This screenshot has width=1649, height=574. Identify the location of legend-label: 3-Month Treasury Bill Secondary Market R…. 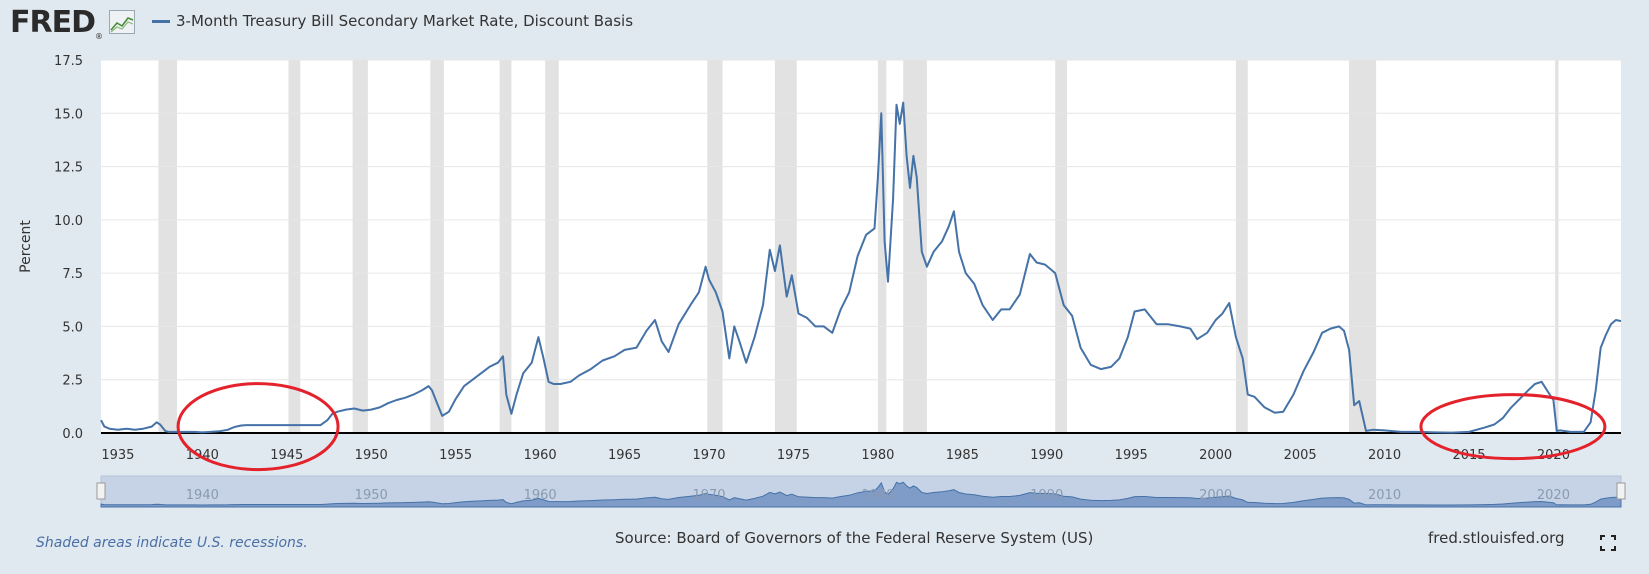
(405, 21).